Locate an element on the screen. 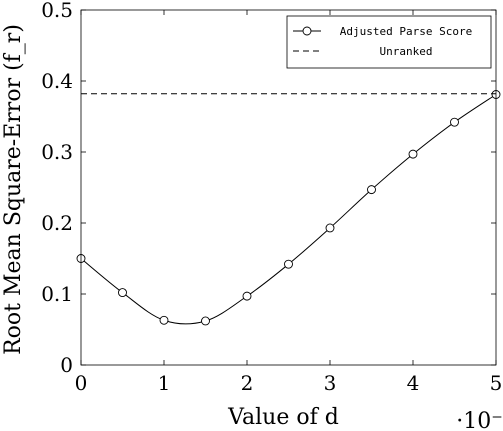 The height and width of the screenshot is (431, 503). x-tick-label: 5 is located at coordinates (496, 383).